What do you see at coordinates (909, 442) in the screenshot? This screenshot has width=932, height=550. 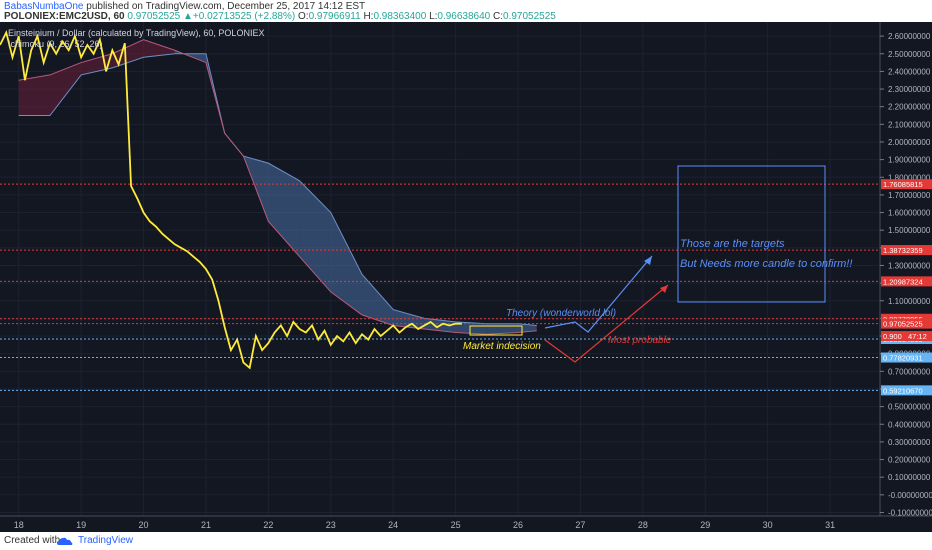 I see `y-tick-label: 0.30000000` at bounding box center [909, 442].